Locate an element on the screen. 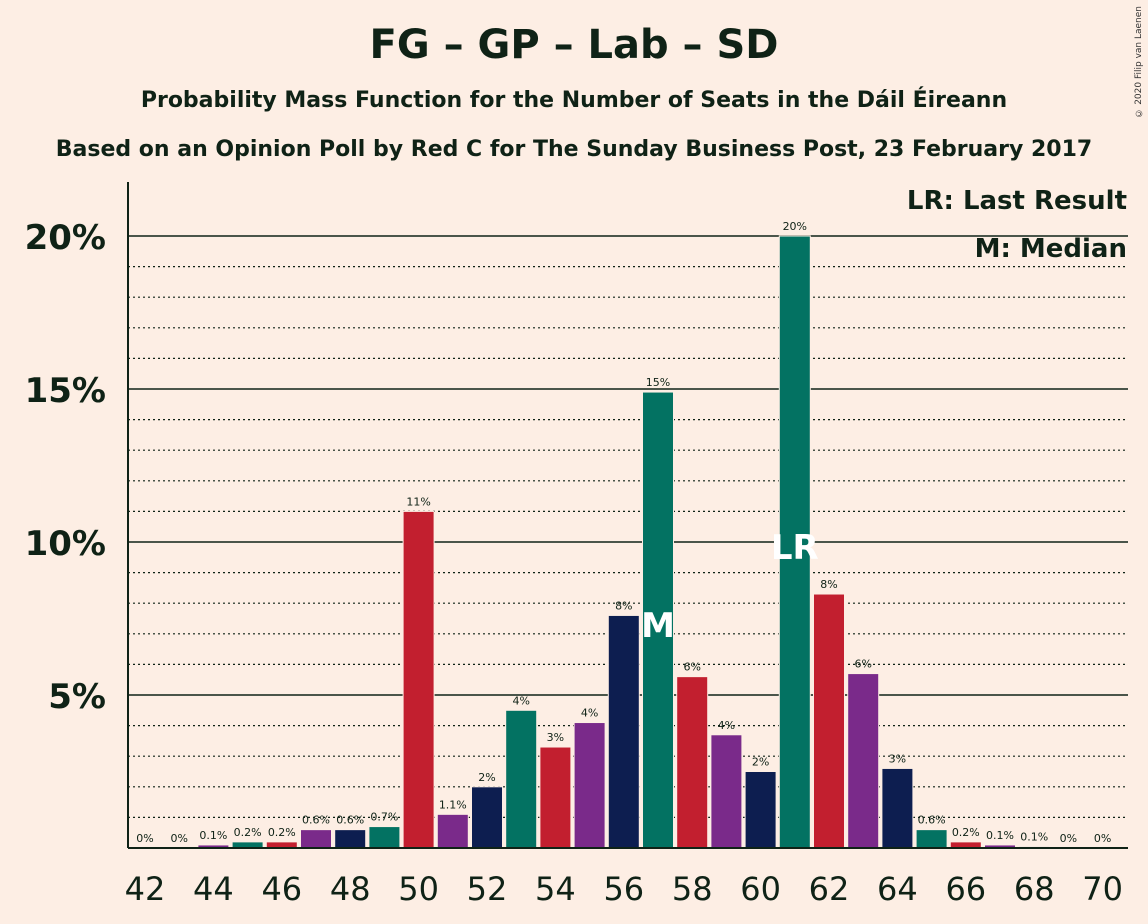 The height and width of the screenshot is (924, 1148). x-tick-label: 52 is located at coordinates (487, 889).